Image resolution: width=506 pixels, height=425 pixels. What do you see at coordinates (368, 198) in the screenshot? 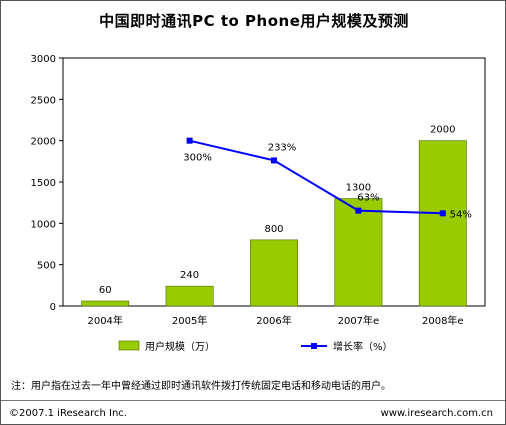
I see `growth-value-label: 63%` at bounding box center [368, 198].